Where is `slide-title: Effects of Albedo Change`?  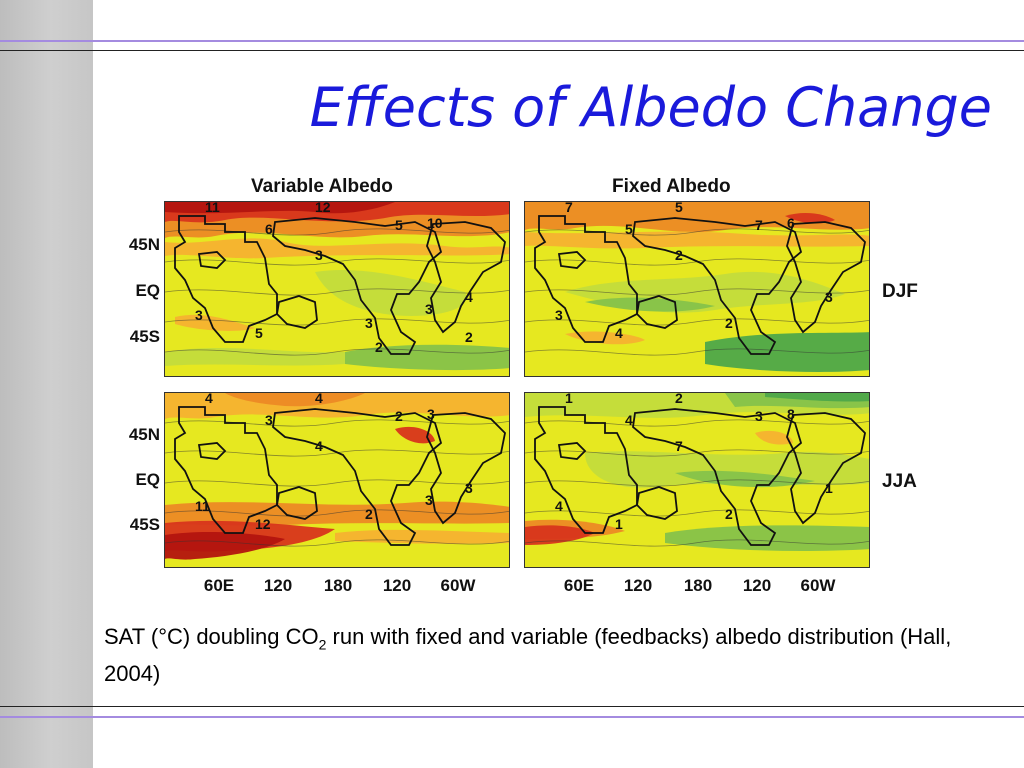
slide-title: Effects of Albedo Change is located at coordinates (650, 107).